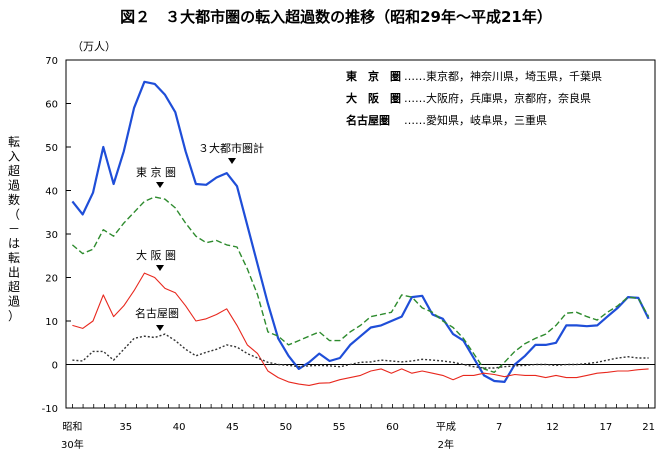 This screenshot has width=672, height=459. I want to click on y-tick-label: 20, so click(51, 279).